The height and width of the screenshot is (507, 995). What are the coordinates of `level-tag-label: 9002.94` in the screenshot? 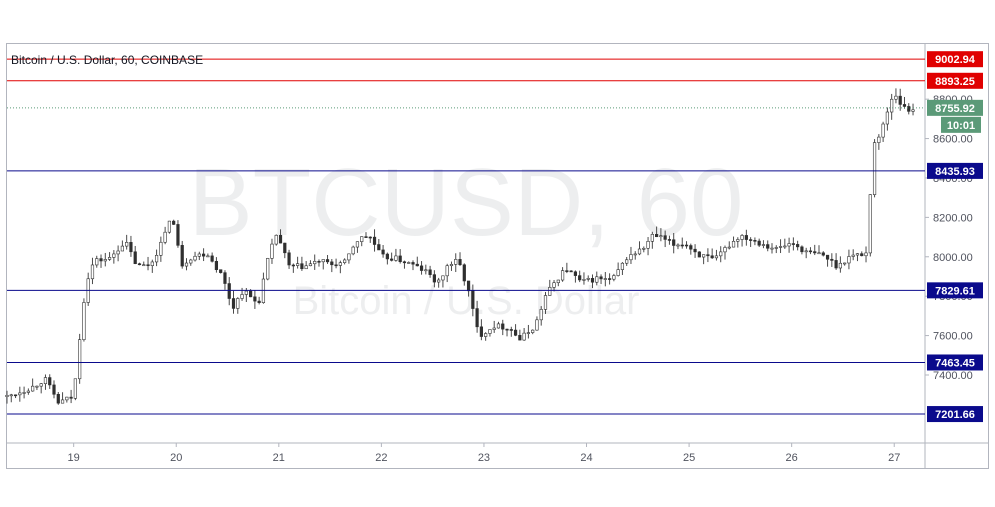 It's located at (955, 60).